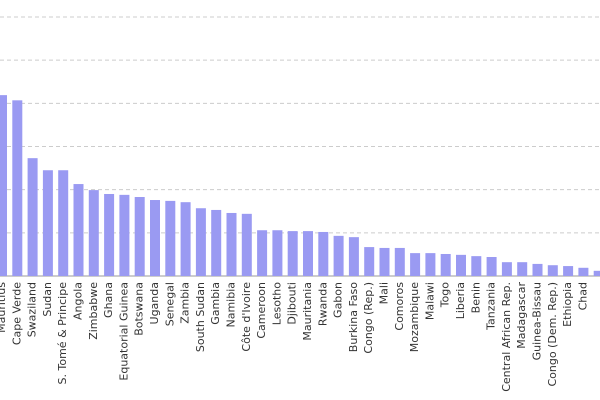  I want to click on x-tick-label: Congo (Dem. Rep.), so click(552, 334).